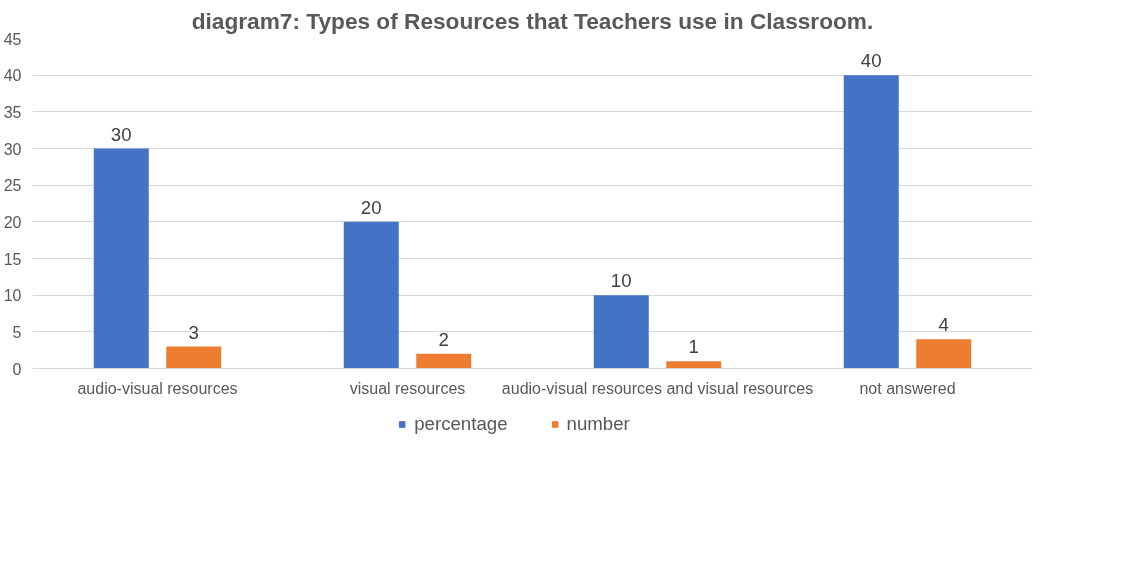 This screenshot has width=1137, height=576. Describe the element at coordinates (12, 259) in the screenshot. I see `y-tick-label: 15` at that location.